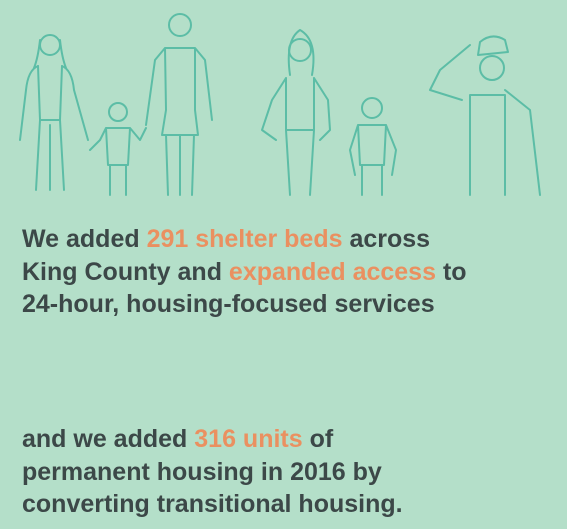 The height and width of the screenshot is (529, 567). I want to click on highlight-text: expanded access, so click(332, 271).